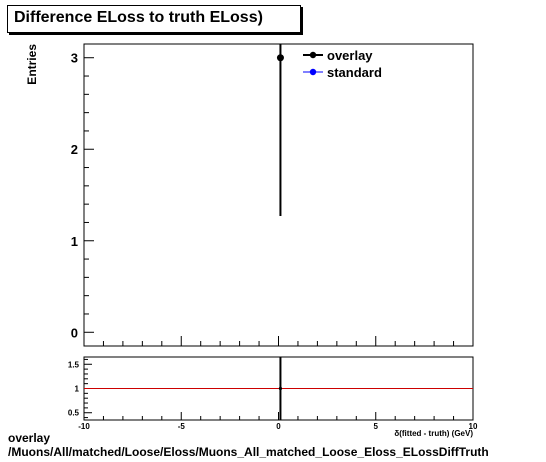  What do you see at coordinates (280, 388) in the screenshot?
I see `ratio-point` at bounding box center [280, 388].